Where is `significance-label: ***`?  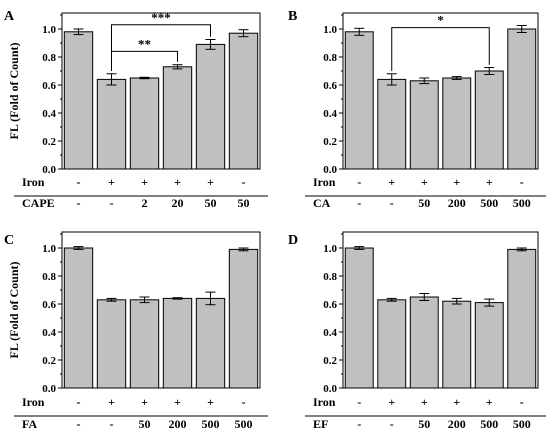 significance-label: *** is located at coordinates (161, 17).